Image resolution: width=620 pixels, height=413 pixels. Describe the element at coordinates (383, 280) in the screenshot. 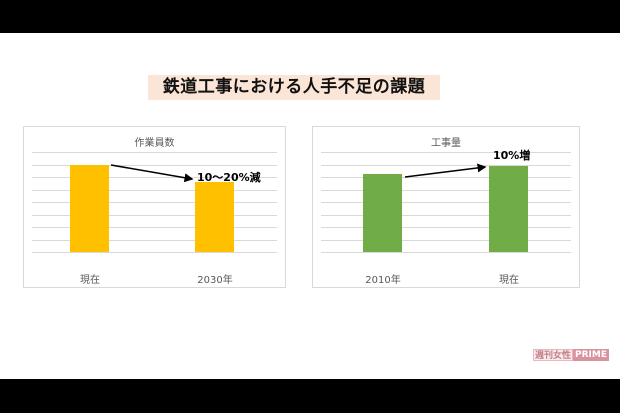

I see `x-label: 2010年` at that location.